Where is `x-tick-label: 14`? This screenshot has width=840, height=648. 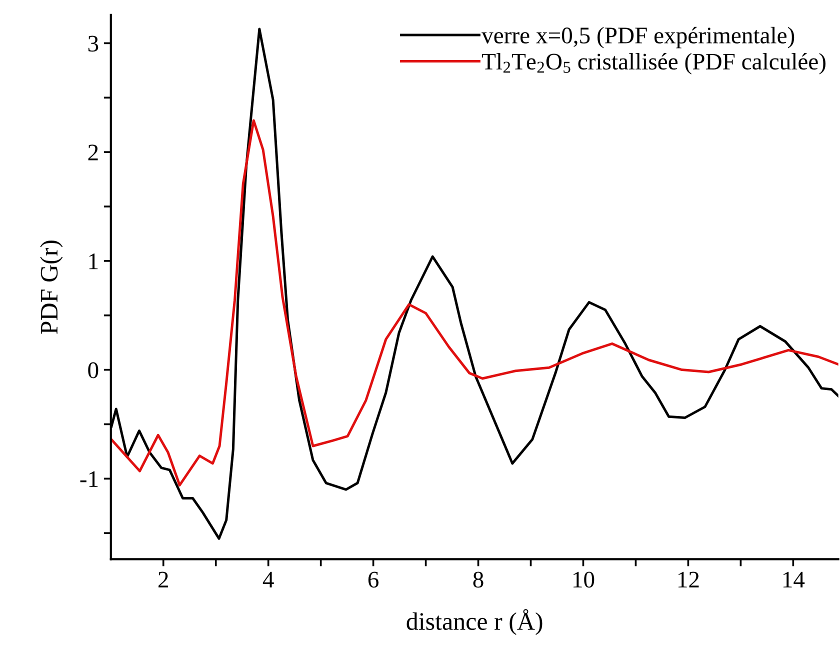
x-tick-label: 14 is located at coordinates (794, 580).